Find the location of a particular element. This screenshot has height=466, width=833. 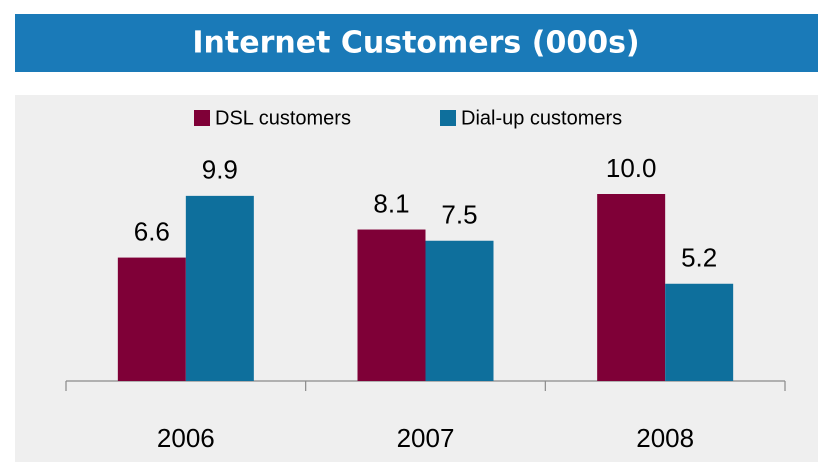

value-label: 9.9 is located at coordinates (220, 170).